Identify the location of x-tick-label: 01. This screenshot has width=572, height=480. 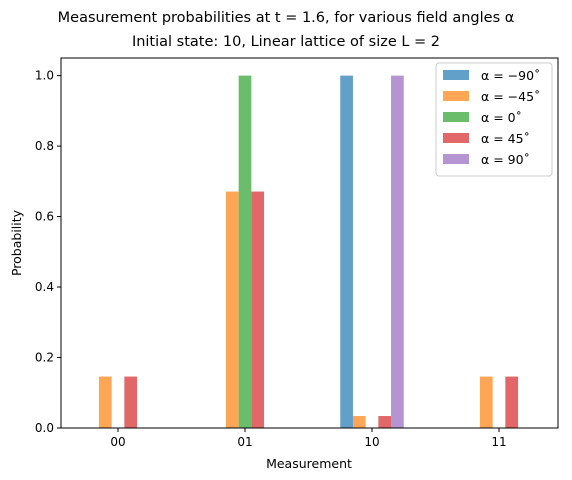
(244, 442).